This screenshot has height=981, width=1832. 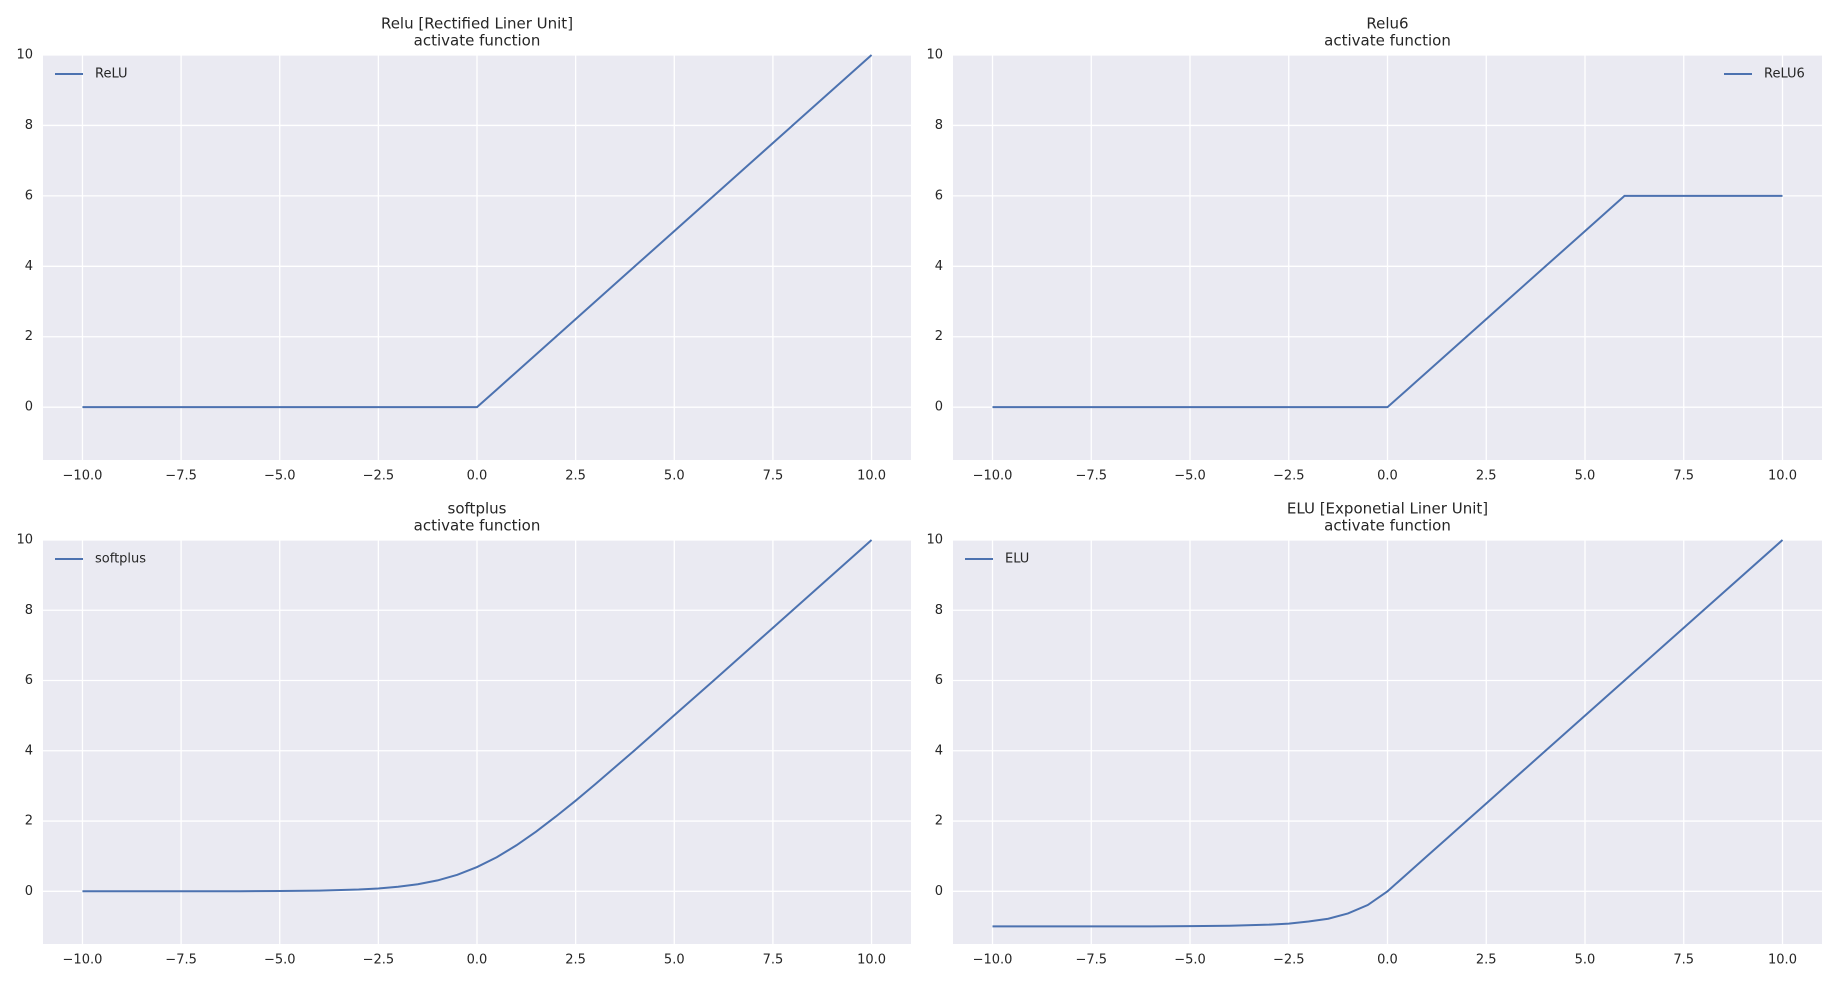 What do you see at coordinates (477, 24) in the screenshot?
I see `chart-title: Relu [Rectified Liner Unit]` at bounding box center [477, 24].